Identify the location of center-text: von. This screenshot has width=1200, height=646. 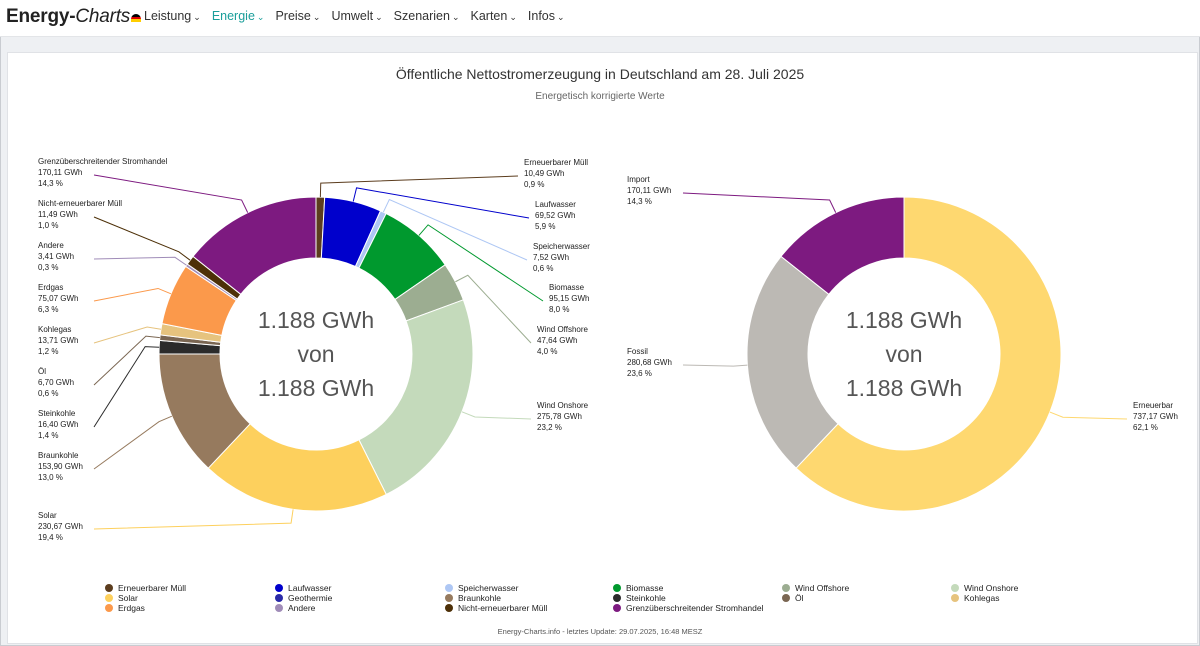
(315, 354).